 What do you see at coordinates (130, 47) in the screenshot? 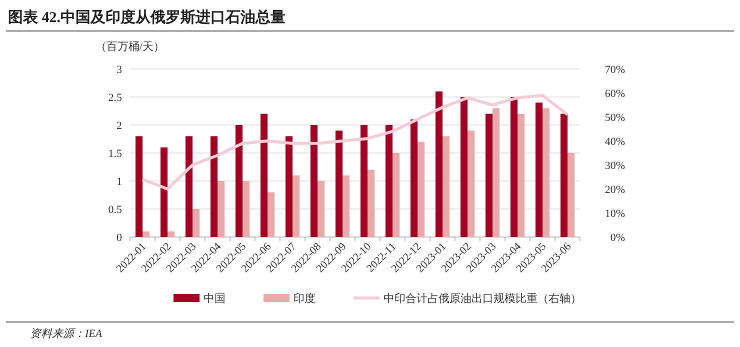
I see `y-axis-title: （百万桶/天）` at bounding box center [130, 47].